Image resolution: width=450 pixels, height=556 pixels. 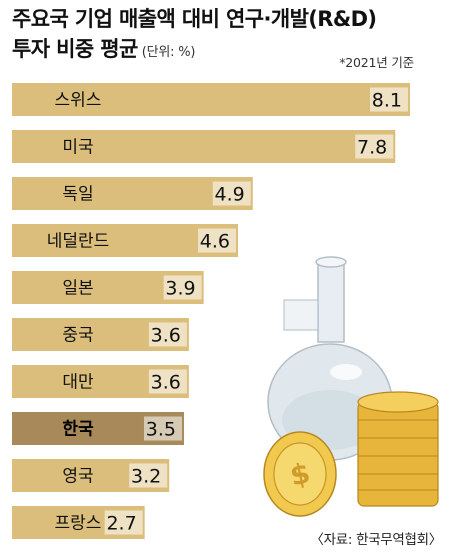 What do you see at coordinates (77, 148) in the screenshot?
I see `category-label-1: 미국` at bounding box center [77, 148].